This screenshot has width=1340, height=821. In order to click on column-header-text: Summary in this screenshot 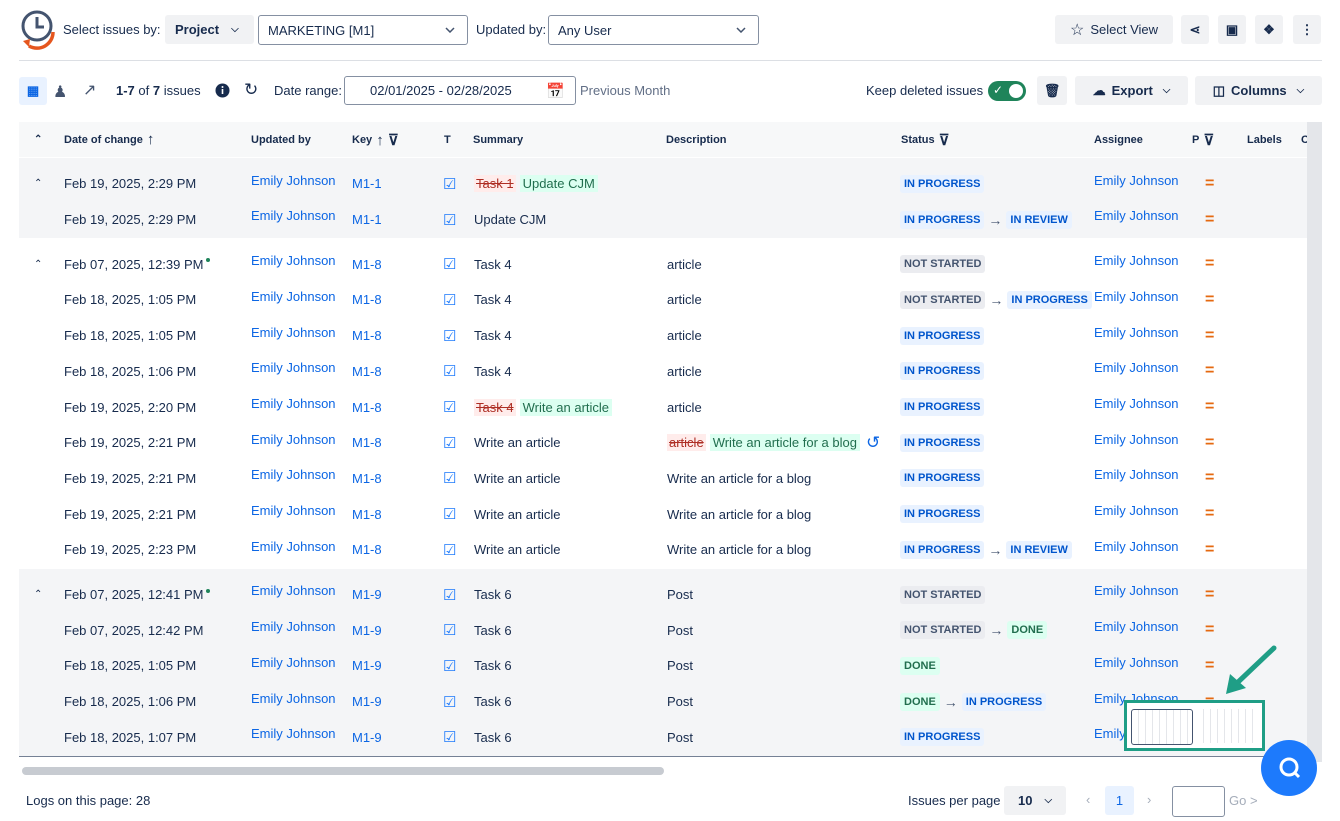, I will do `click(498, 139)`.